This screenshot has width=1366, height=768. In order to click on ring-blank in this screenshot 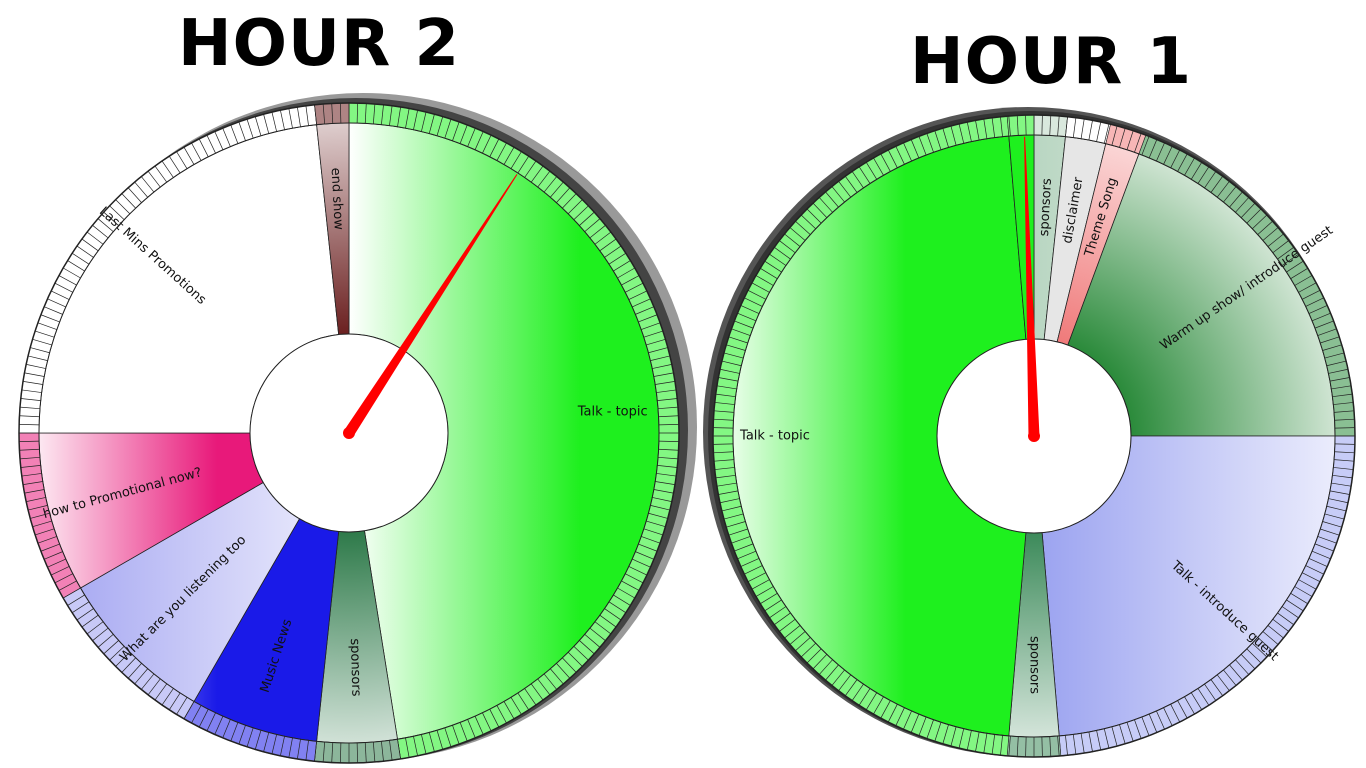, I will do `click(1020, 125)`.